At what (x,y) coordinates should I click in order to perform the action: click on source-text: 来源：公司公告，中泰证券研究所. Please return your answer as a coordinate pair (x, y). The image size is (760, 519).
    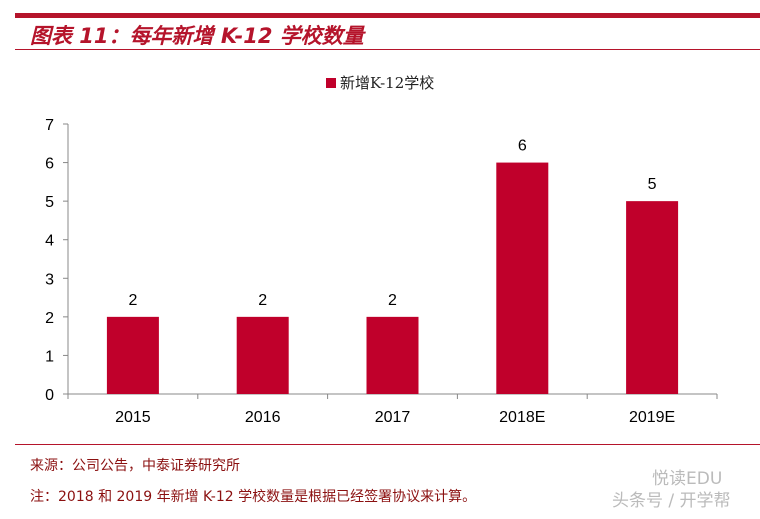
    Looking at the image, I should click on (135, 466).